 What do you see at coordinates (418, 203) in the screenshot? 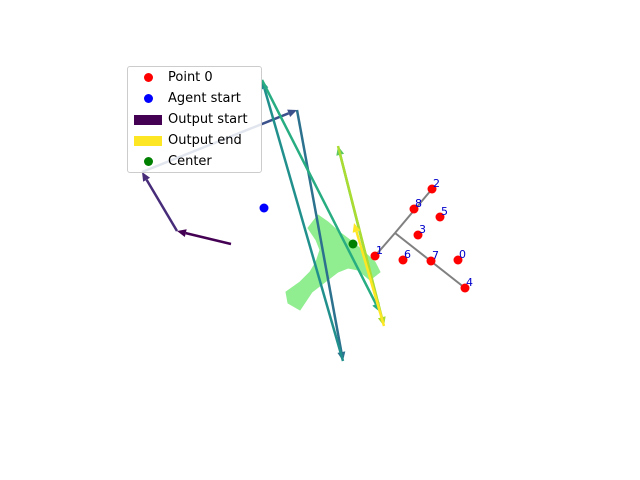
I see `point-label-8: 8` at bounding box center [418, 203].